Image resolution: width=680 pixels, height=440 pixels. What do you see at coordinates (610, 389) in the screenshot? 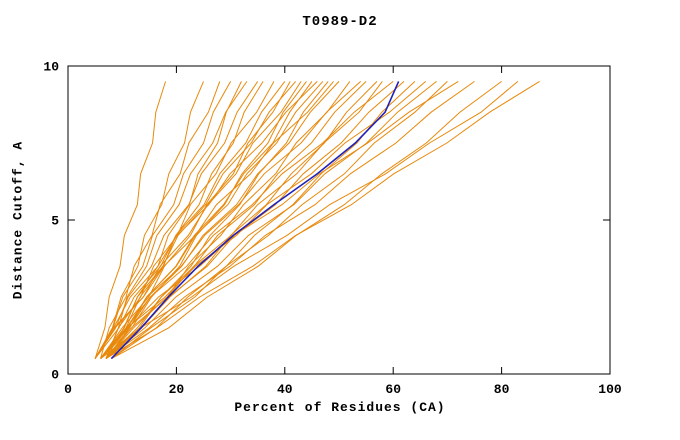
I see `x-tick-label: 100` at bounding box center [610, 389].